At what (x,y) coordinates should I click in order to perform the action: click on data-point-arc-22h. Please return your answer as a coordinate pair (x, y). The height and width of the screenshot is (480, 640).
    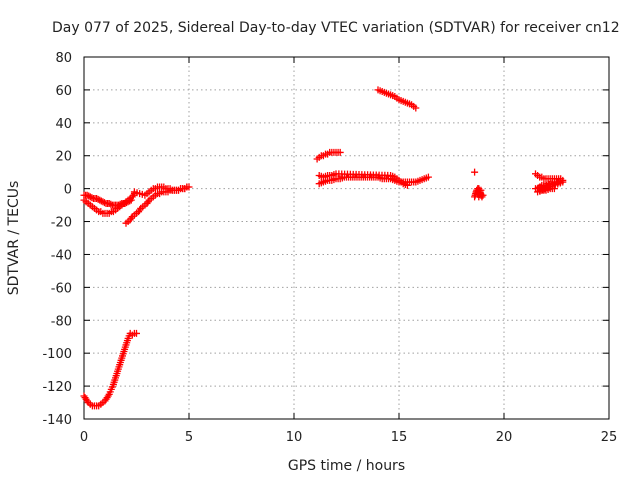
    Looking at the image, I should click on (554, 189).